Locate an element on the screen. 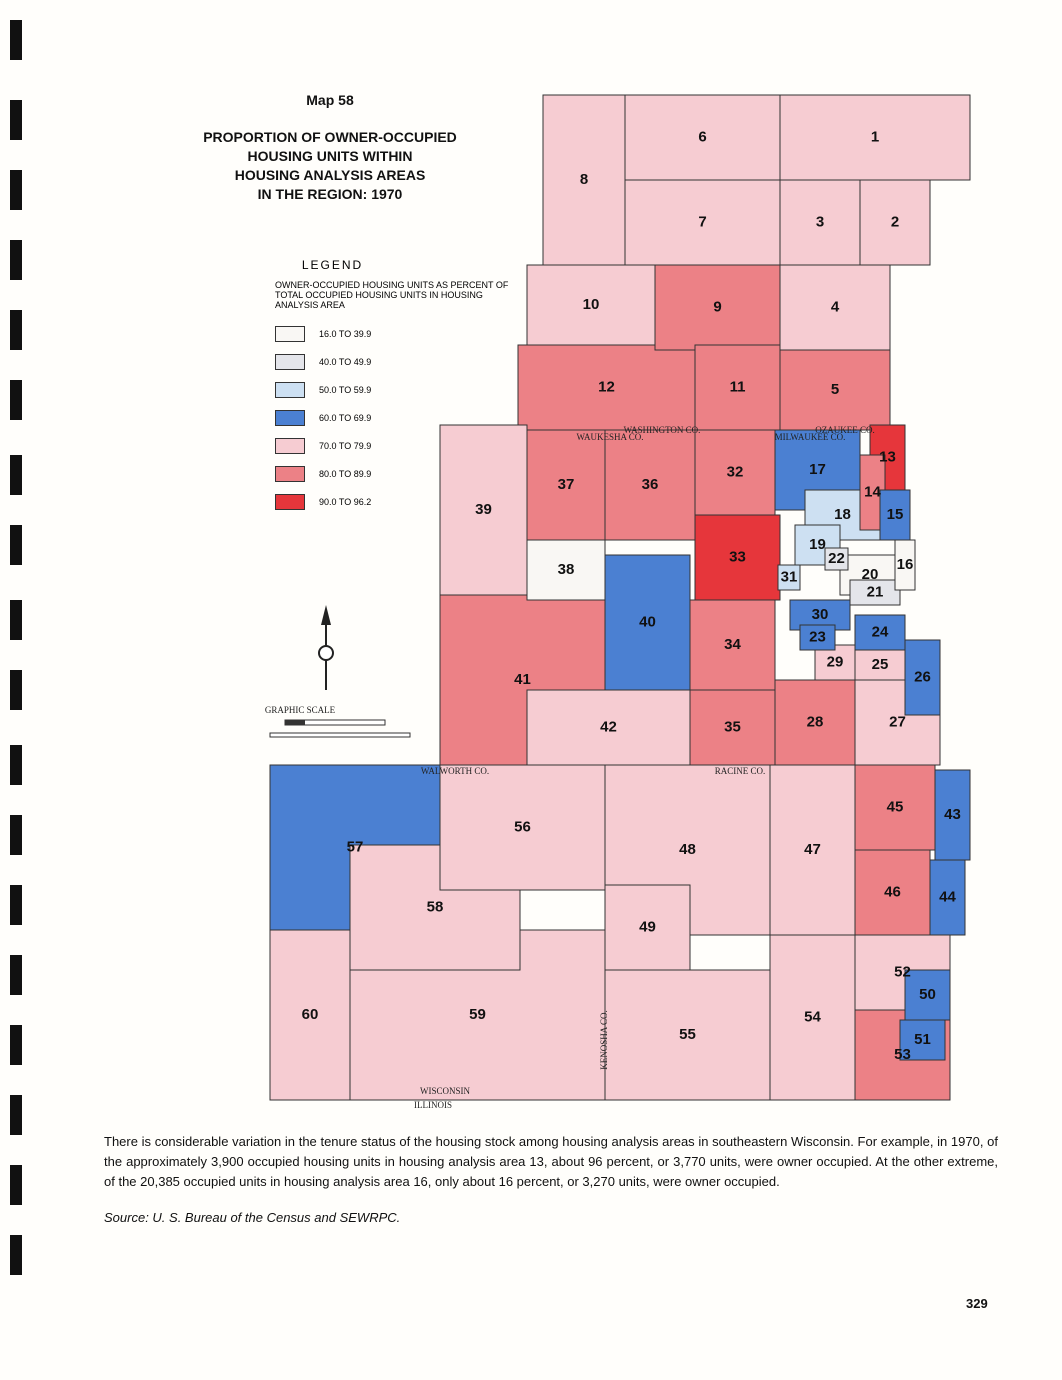 The width and height of the screenshot is (1062, 1380). legend-row: 90.0 TO 96.2 is located at coordinates (395, 502).